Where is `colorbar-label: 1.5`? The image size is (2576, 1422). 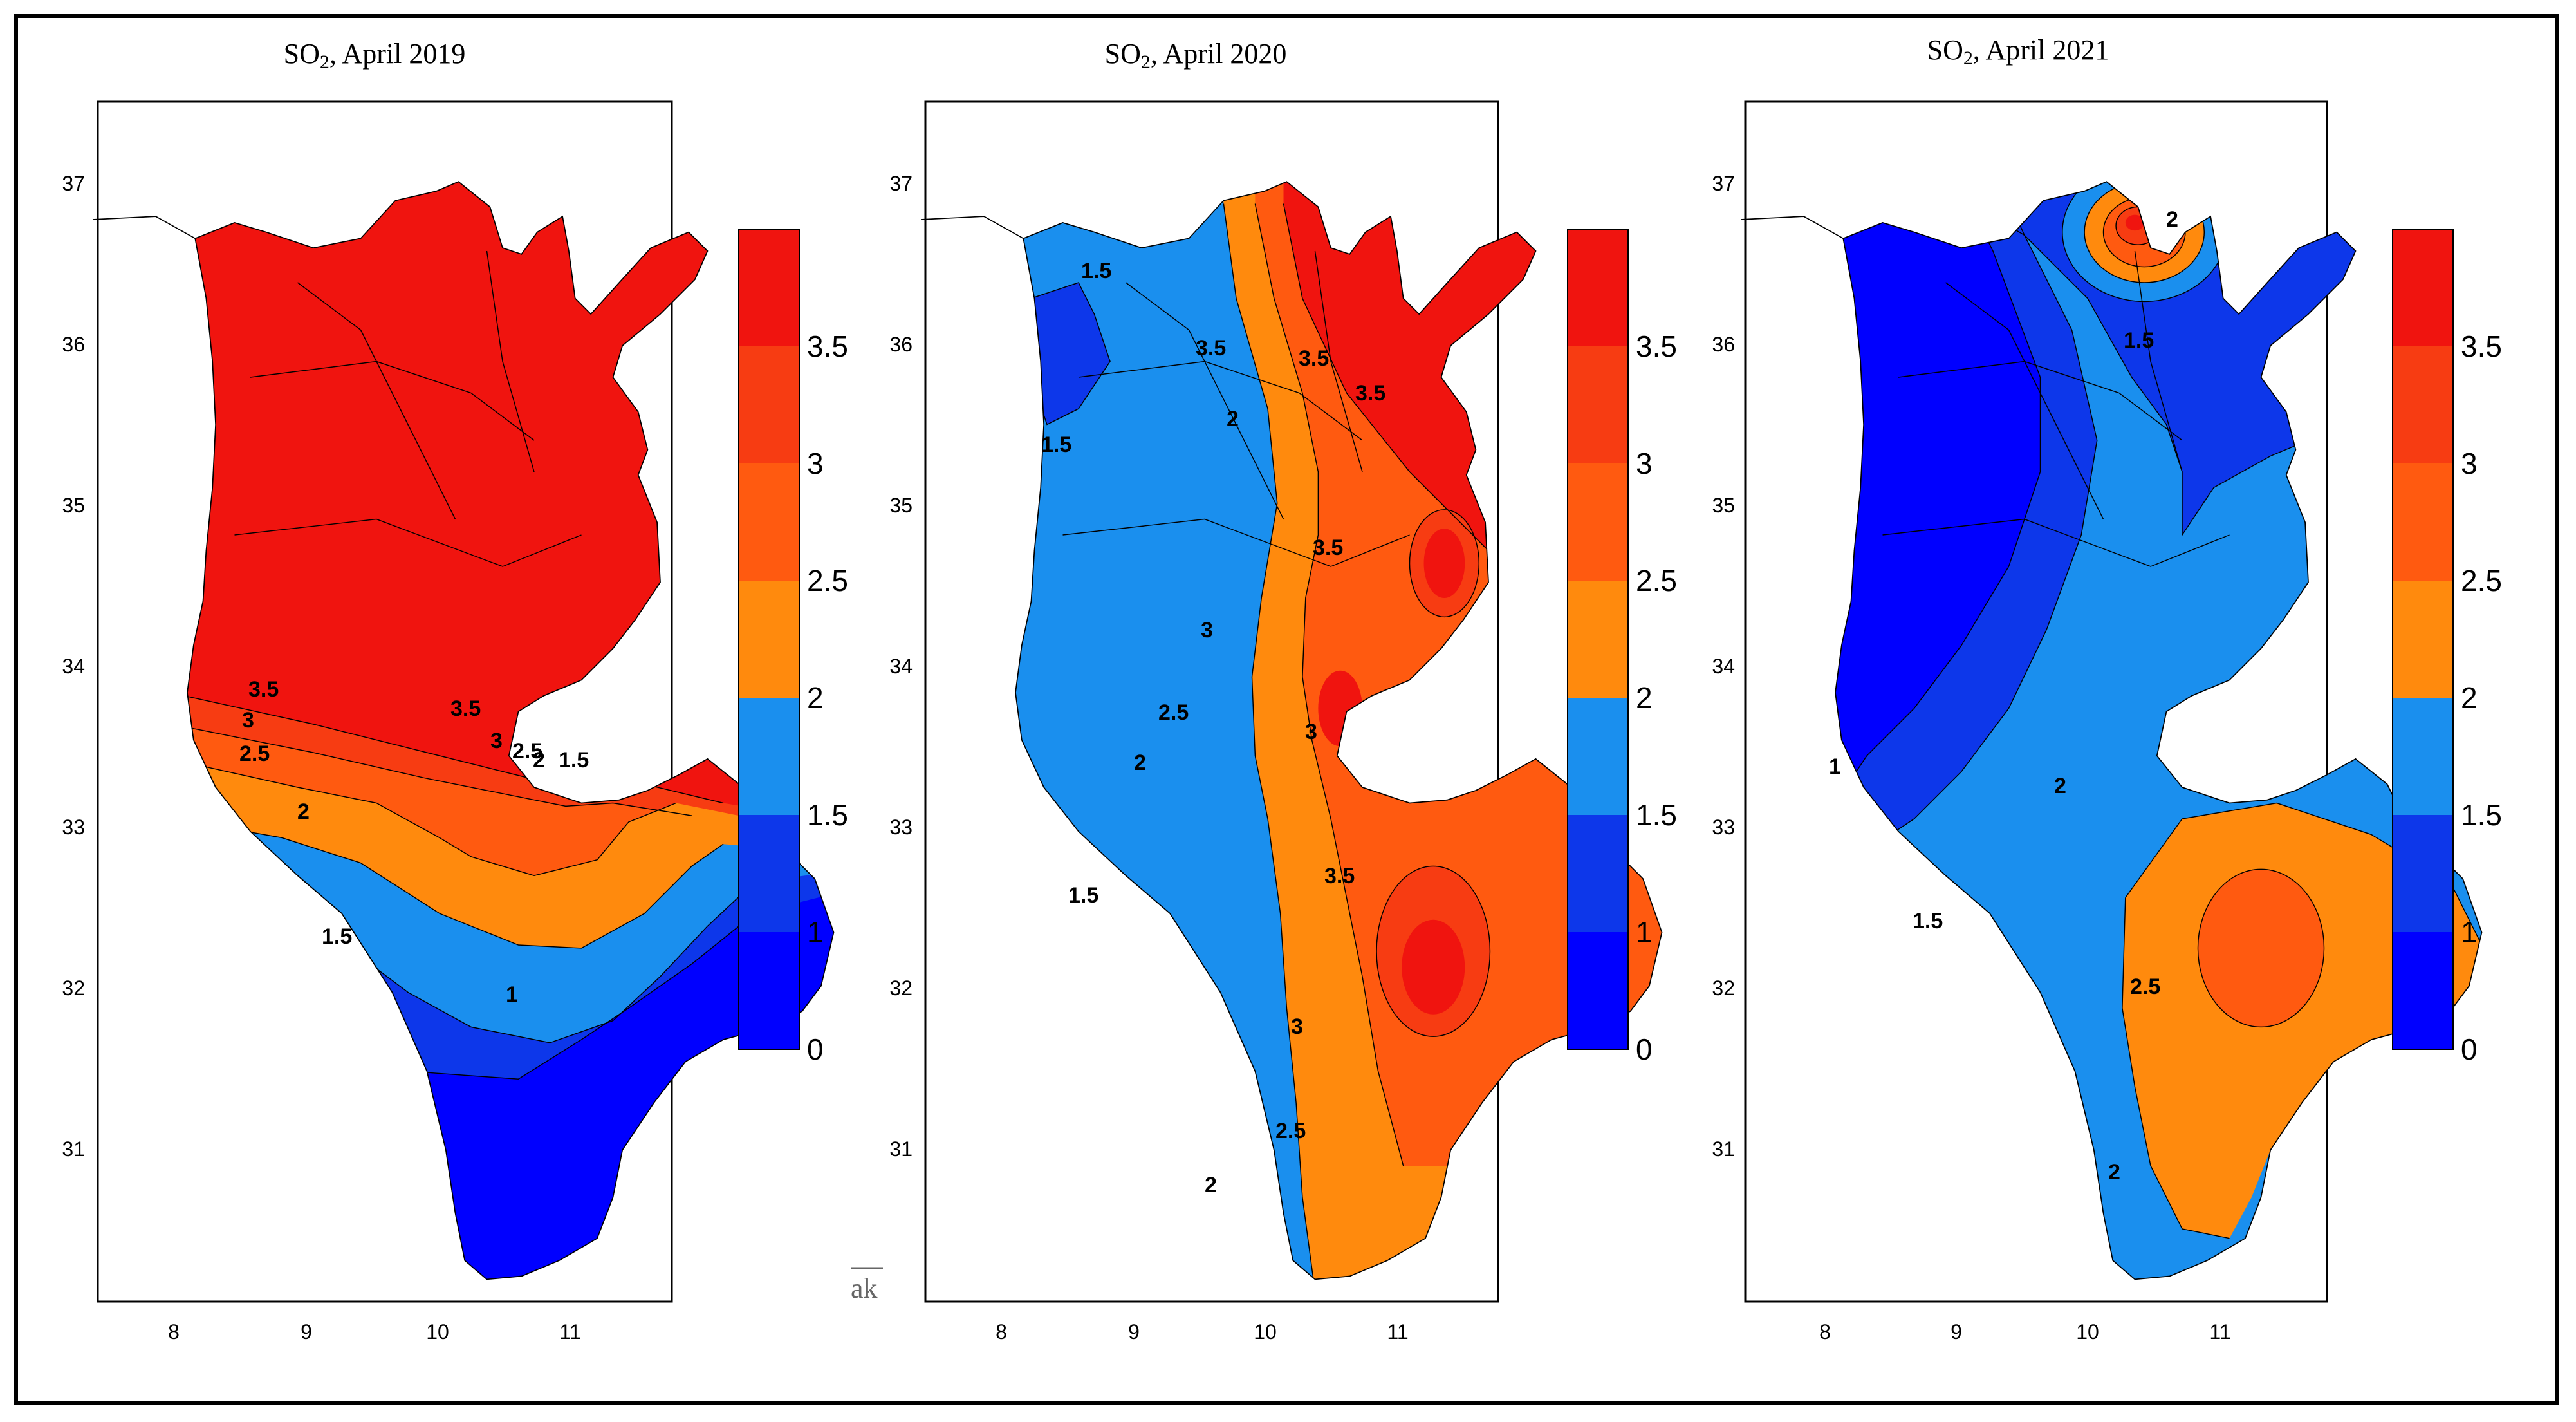
colorbar-label: 1.5 is located at coordinates (827, 815).